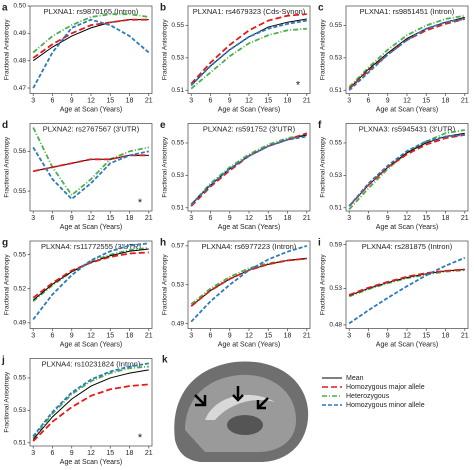 This screenshot has height=470, width=474. Describe the element at coordinates (5, 8) in the screenshot. I see `panel-letter: a` at that location.